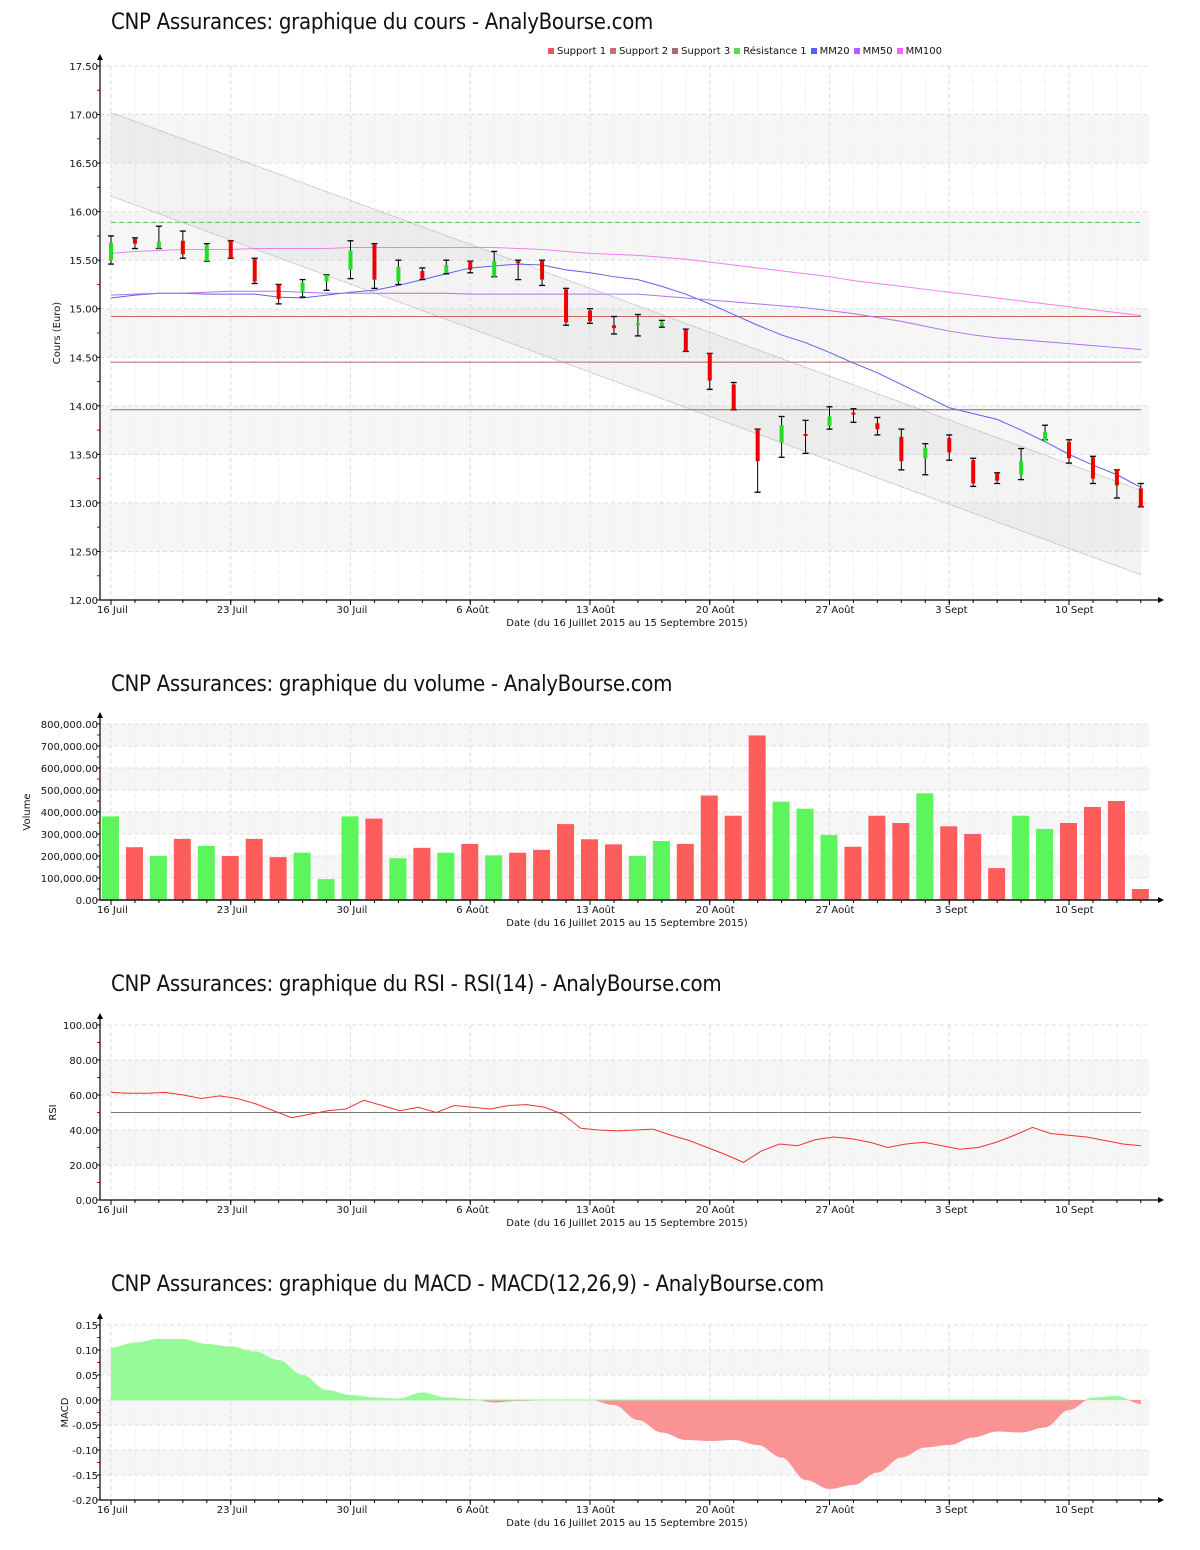  Describe the element at coordinates (83, 310) in the screenshot. I see `svg-text: 15.00` at that location.